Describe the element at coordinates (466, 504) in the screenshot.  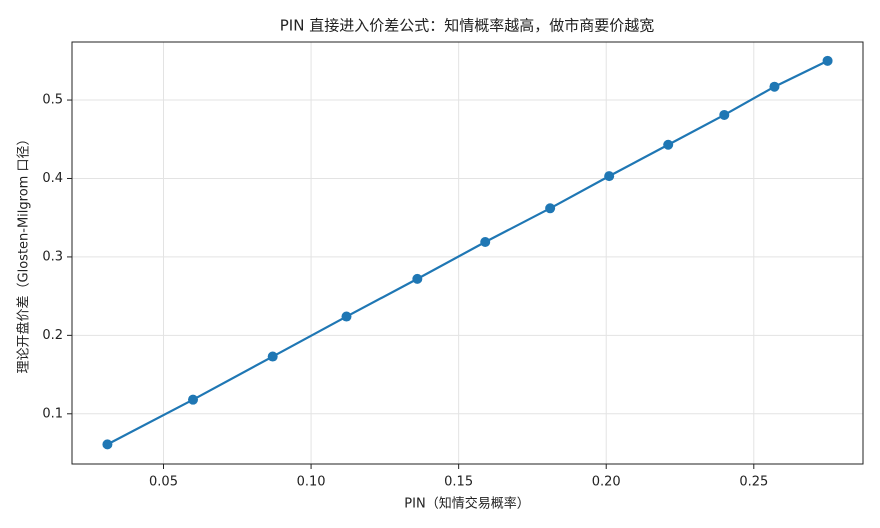
I see `x-axis-label: PIN（知情交易概率）` at that location.